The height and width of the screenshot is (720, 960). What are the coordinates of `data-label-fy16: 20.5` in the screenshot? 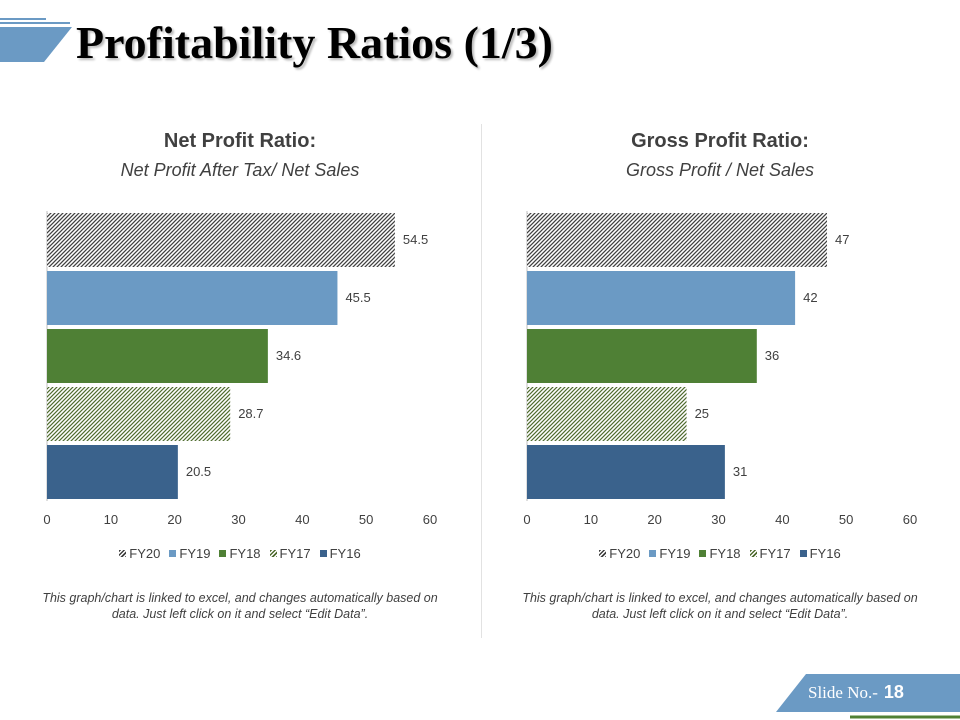 It's located at (198, 471).